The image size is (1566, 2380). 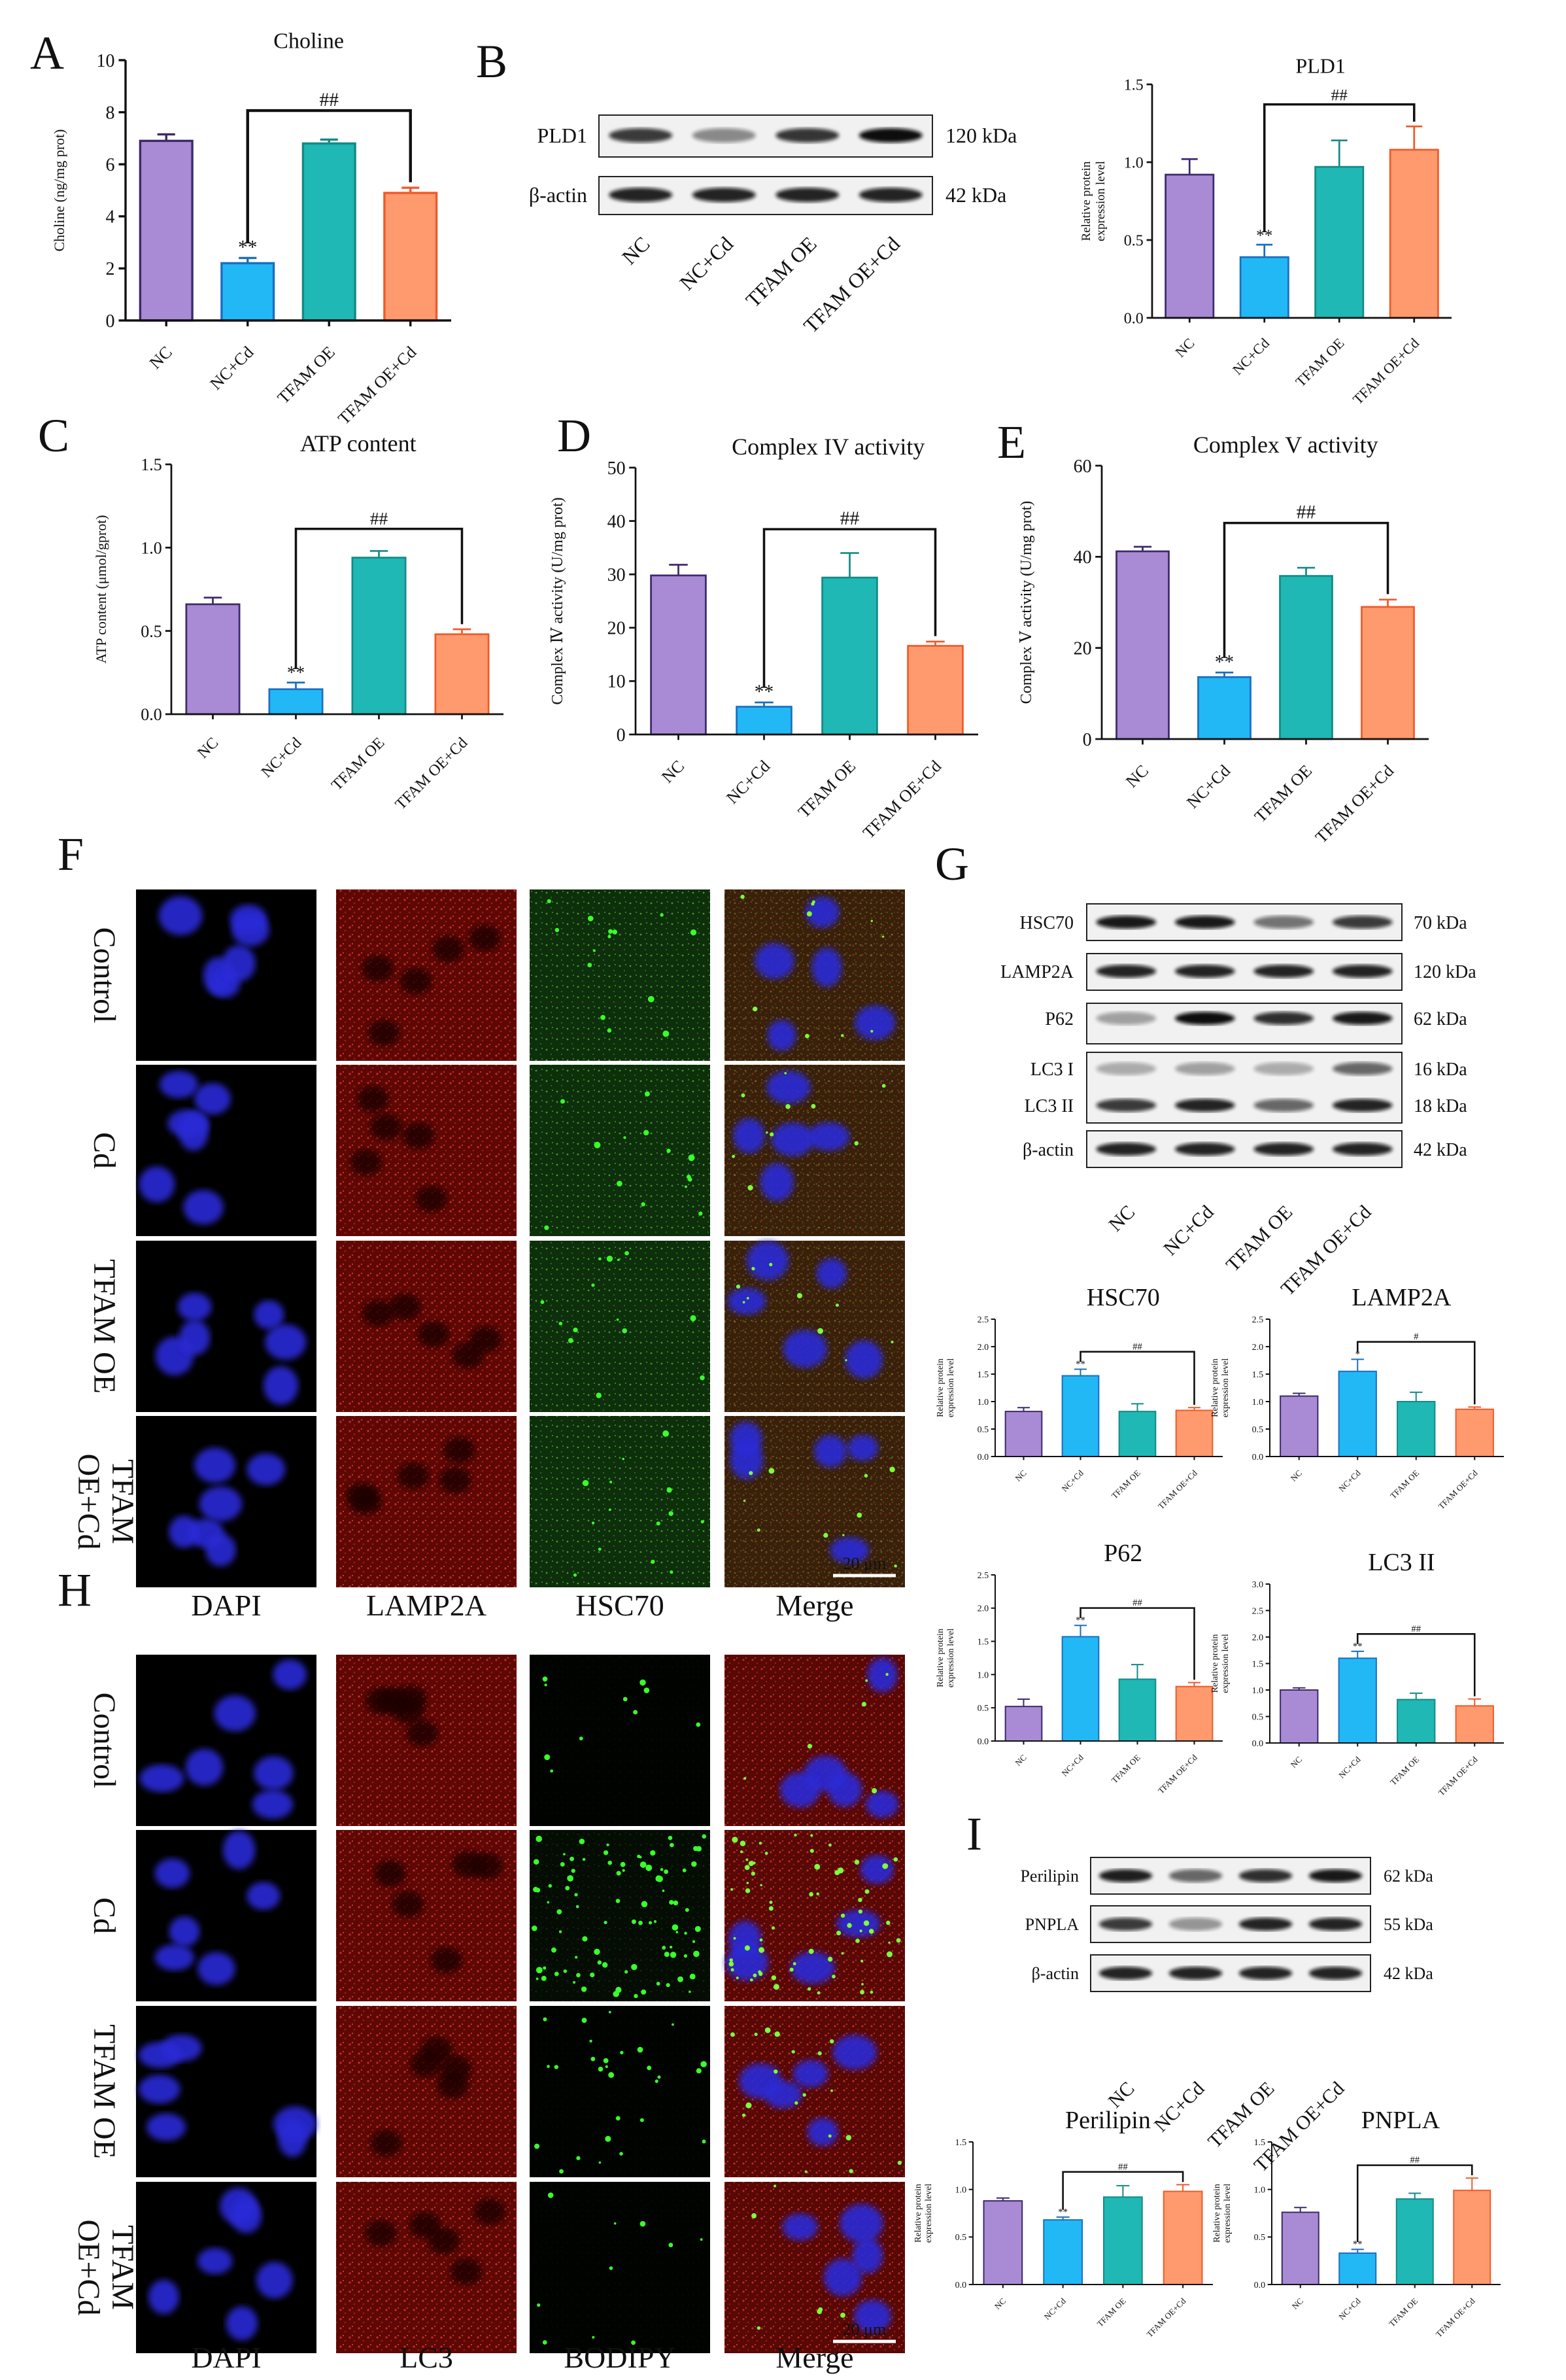 What do you see at coordinates (1259, 1238) in the screenshot?
I see `blot-lane-label-G: TFAM OE` at bounding box center [1259, 1238].